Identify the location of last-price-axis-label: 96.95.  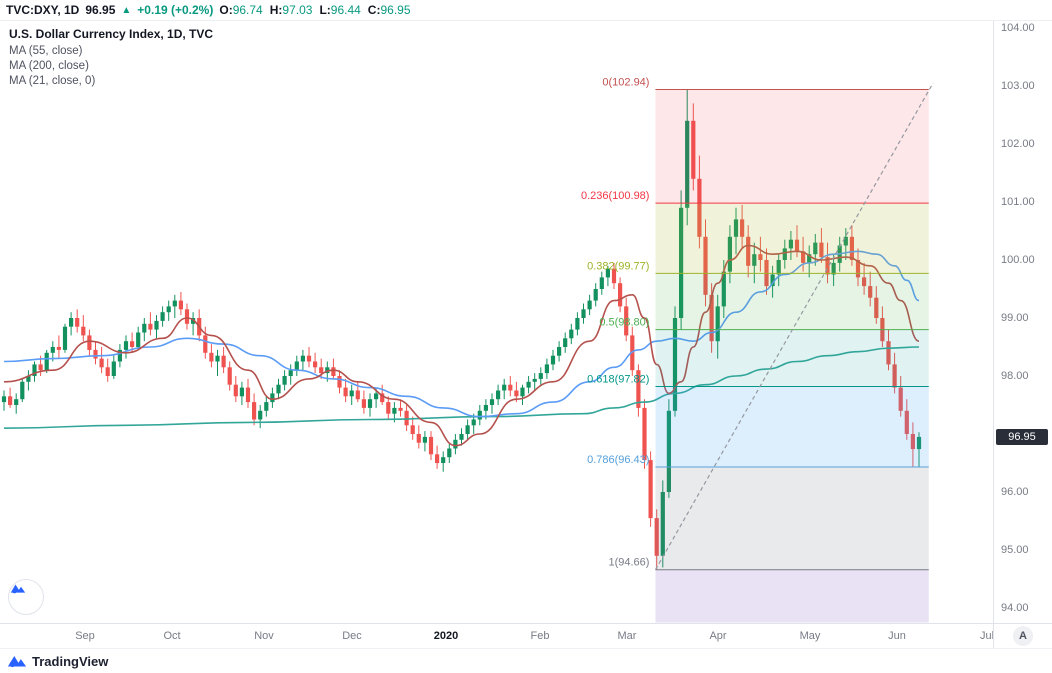
(1022, 436).